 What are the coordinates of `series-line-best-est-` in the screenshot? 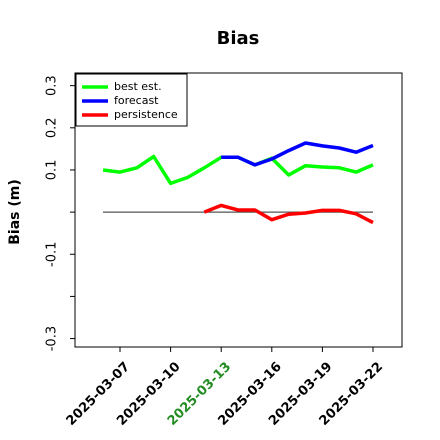 It's located at (238, 170).